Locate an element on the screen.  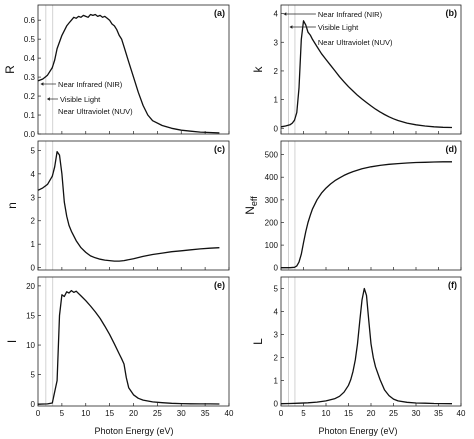
x-tick-label-L-2: 10 is located at coordinates (326, 413).